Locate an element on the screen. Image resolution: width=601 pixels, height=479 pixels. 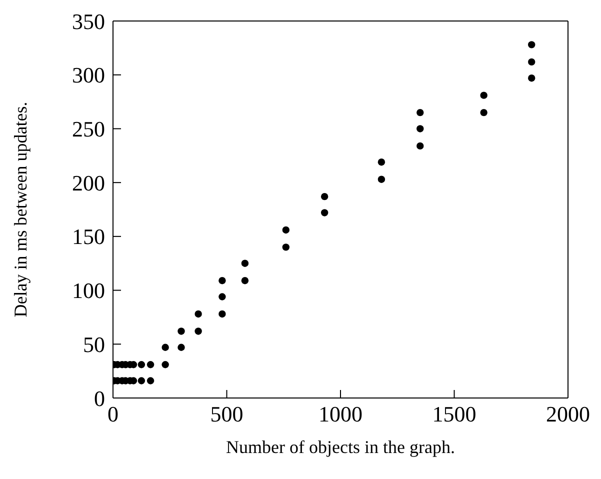
y-tick-label: 100 is located at coordinates (88, 291).